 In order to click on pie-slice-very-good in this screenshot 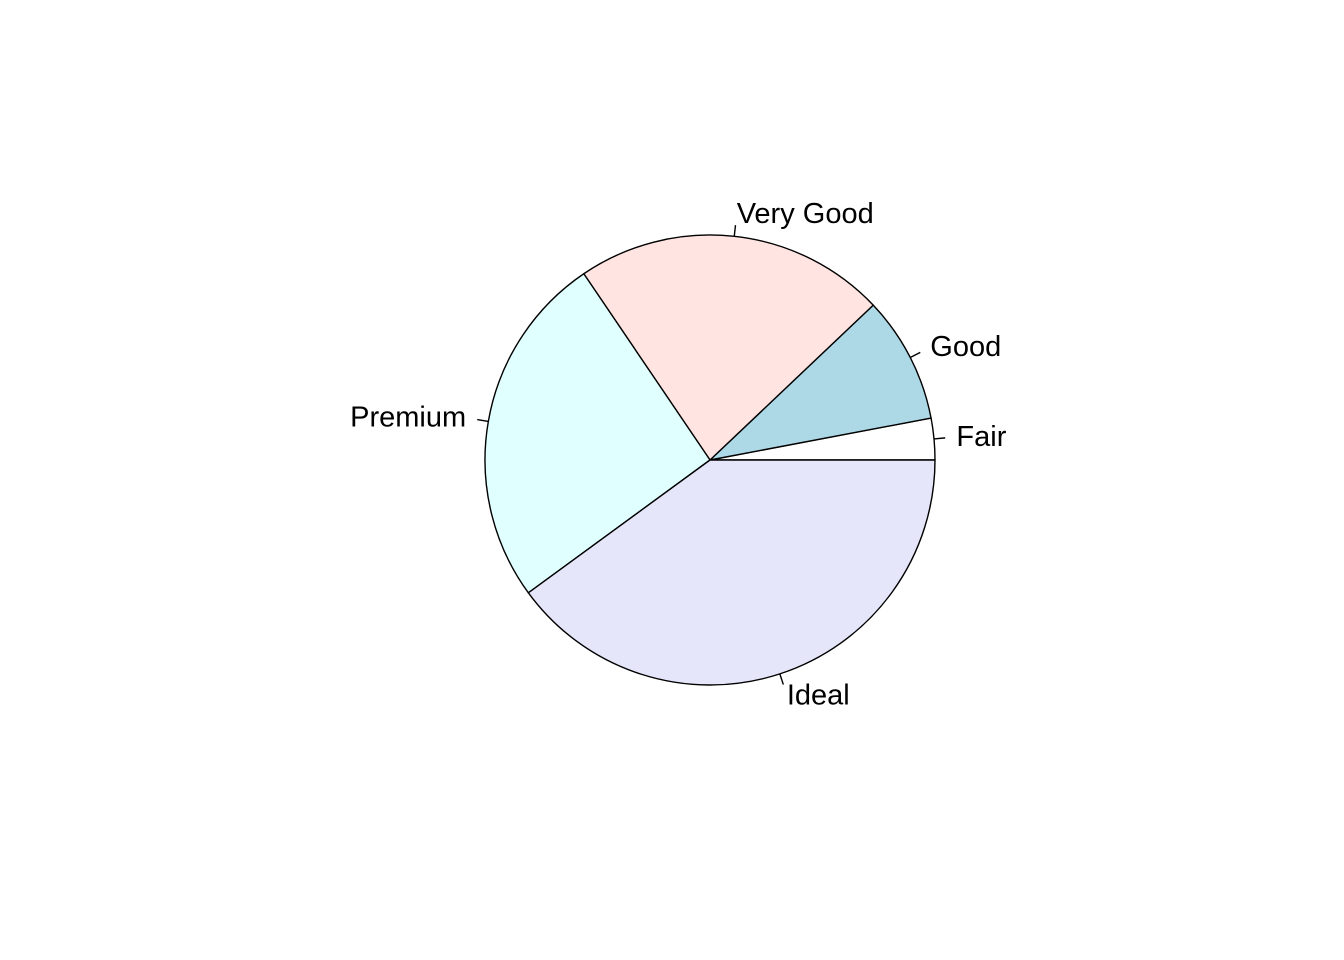, I will do `click(728, 347)`.